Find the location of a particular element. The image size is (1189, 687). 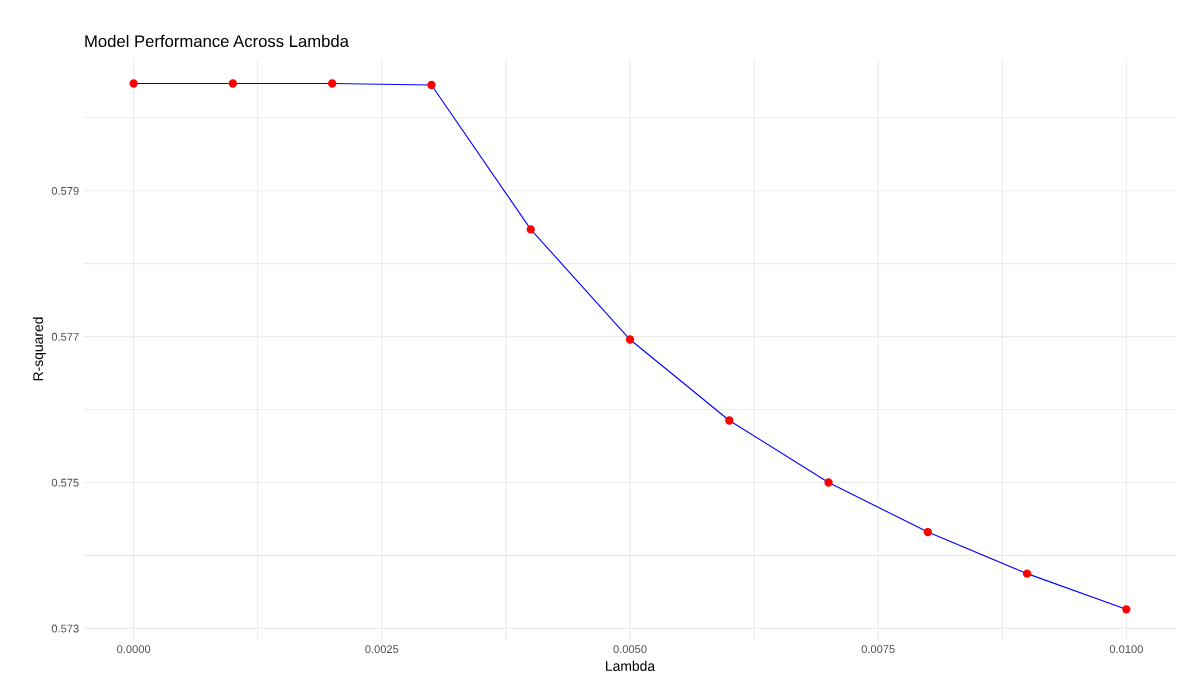

y-tick-label: 0.579 is located at coordinates (65, 191).